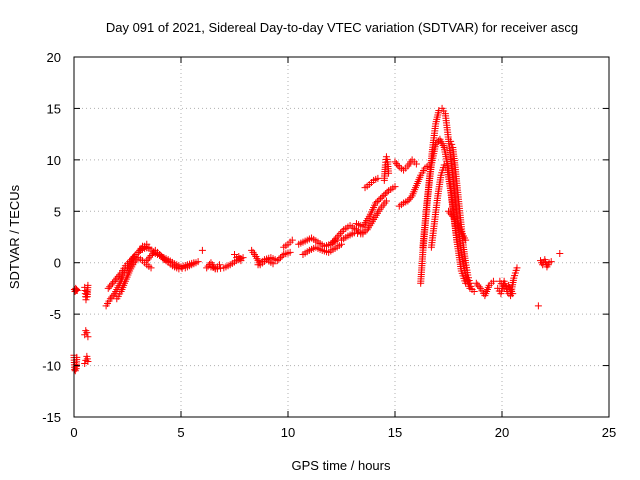 The height and width of the screenshot is (480, 640). What do you see at coordinates (54, 160) in the screenshot?
I see `y-tick-label: 10` at bounding box center [54, 160].